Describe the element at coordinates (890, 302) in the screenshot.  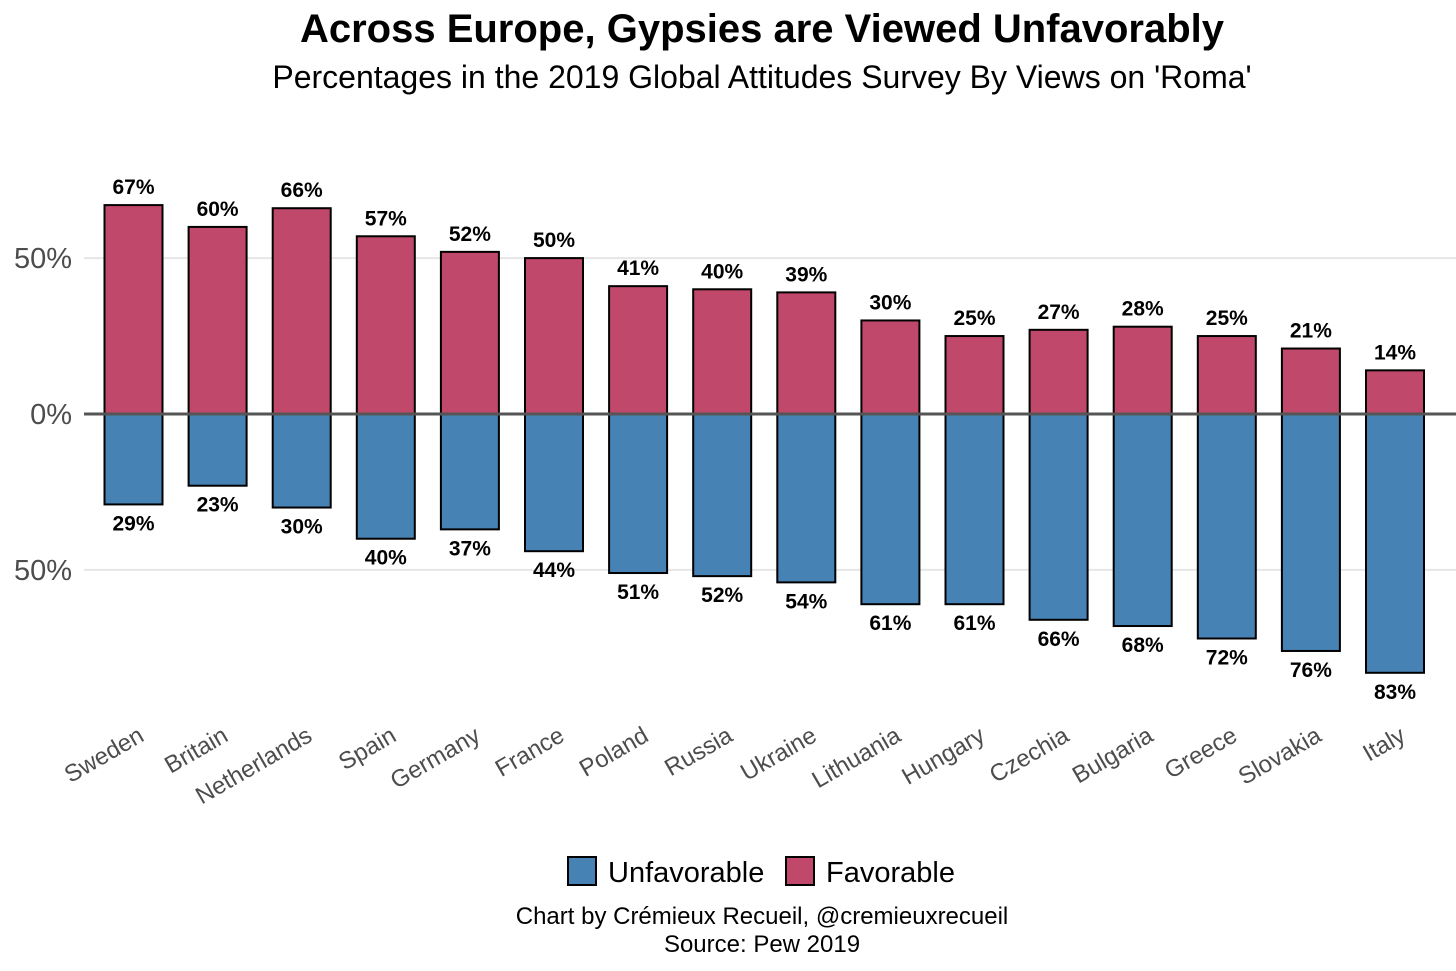
I see `favorable-value-label: 30%` at that location.